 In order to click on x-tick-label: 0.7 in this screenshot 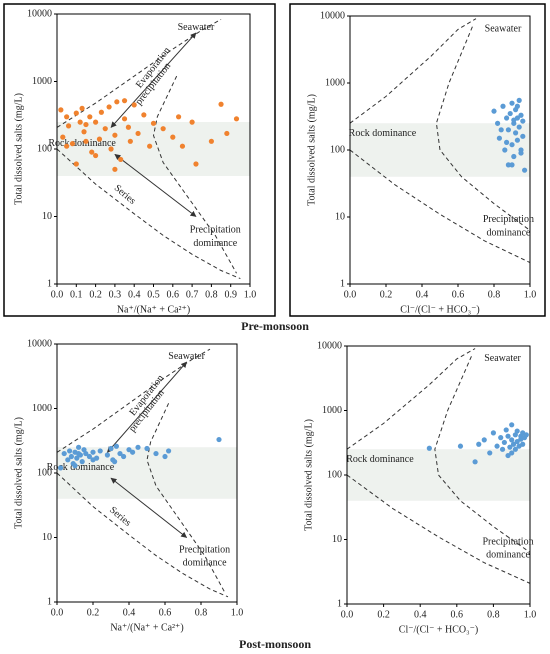, I will do `click(192, 294)`.